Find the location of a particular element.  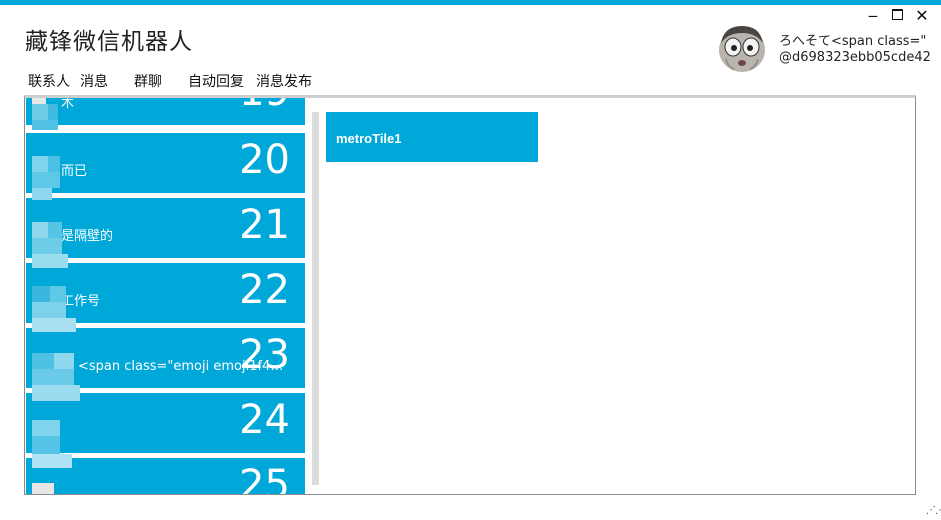

close-button: ✕ is located at coordinates (922, 15).